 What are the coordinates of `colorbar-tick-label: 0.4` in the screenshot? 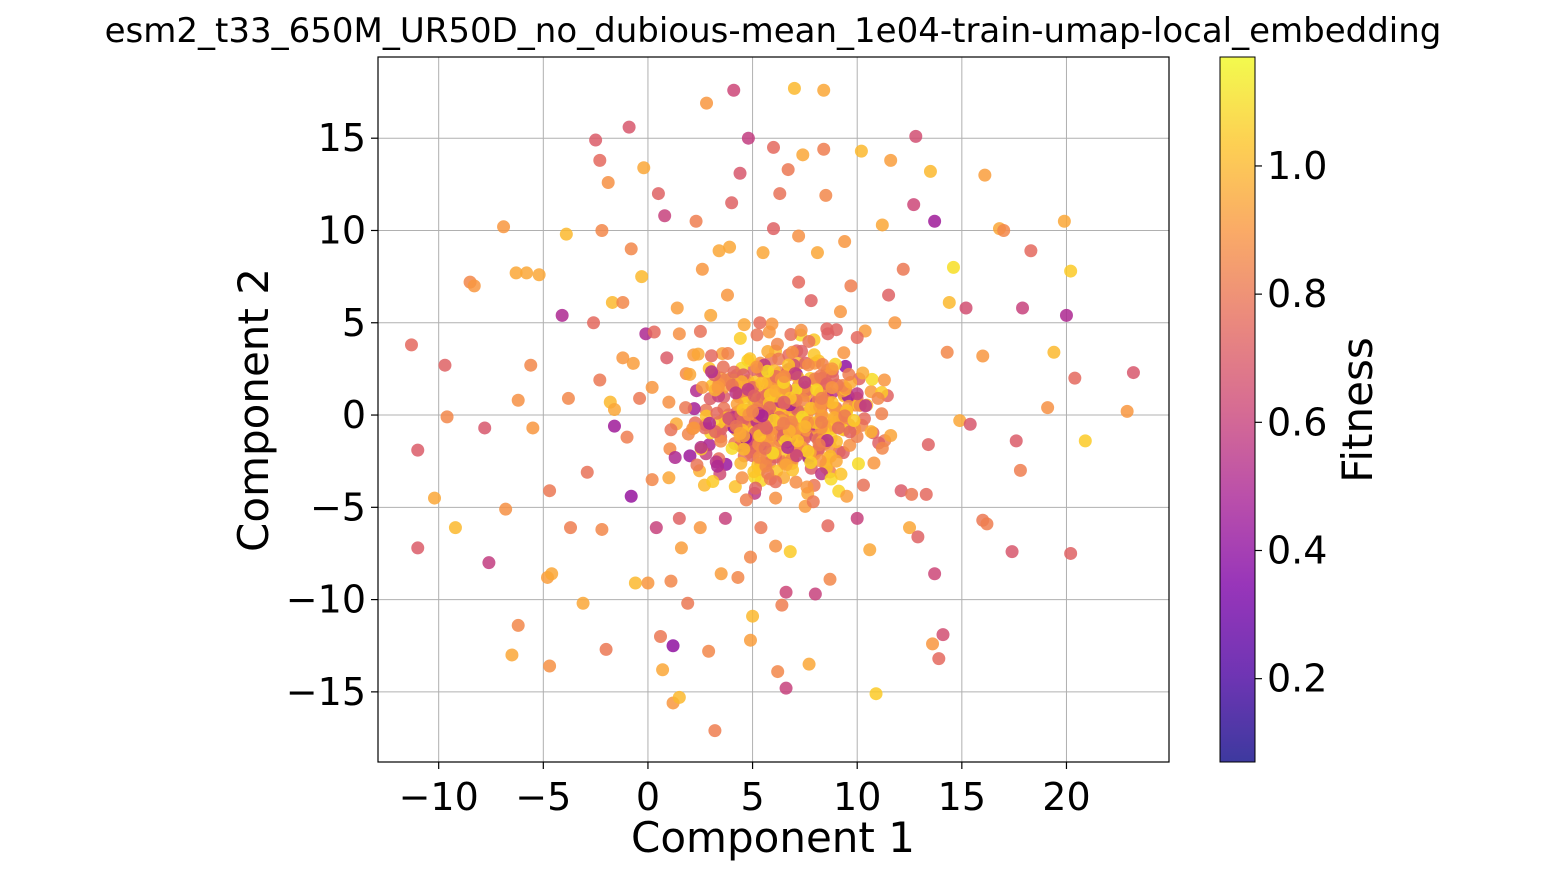 It's located at (1297, 551).